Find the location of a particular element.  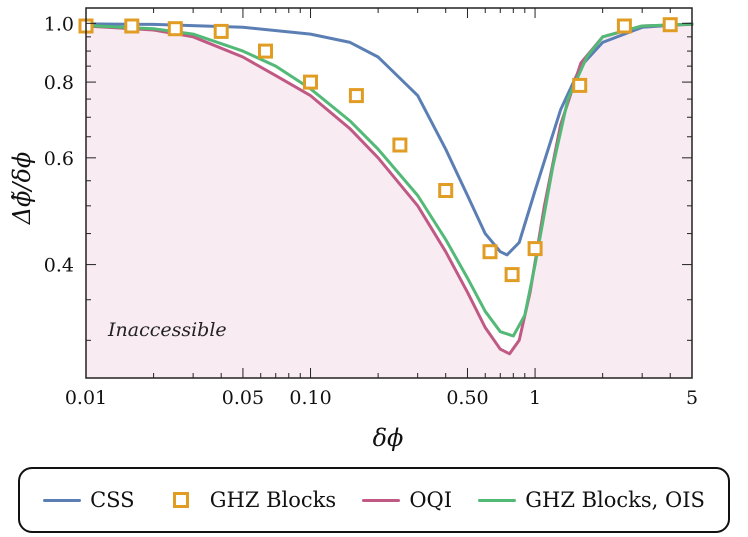

legend-label: GHZ Blocks is located at coordinates (273, 500).